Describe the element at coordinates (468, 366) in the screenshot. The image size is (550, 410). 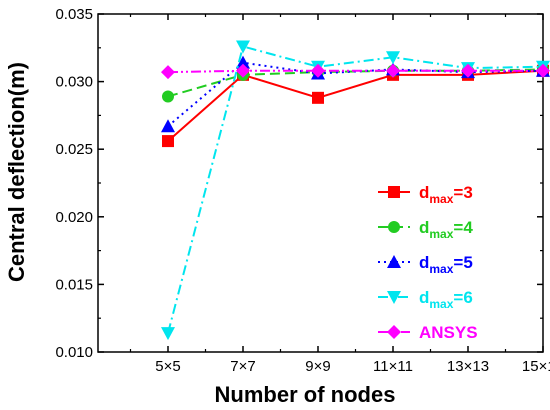
I see `x-tick-label: 13×13` at that location.